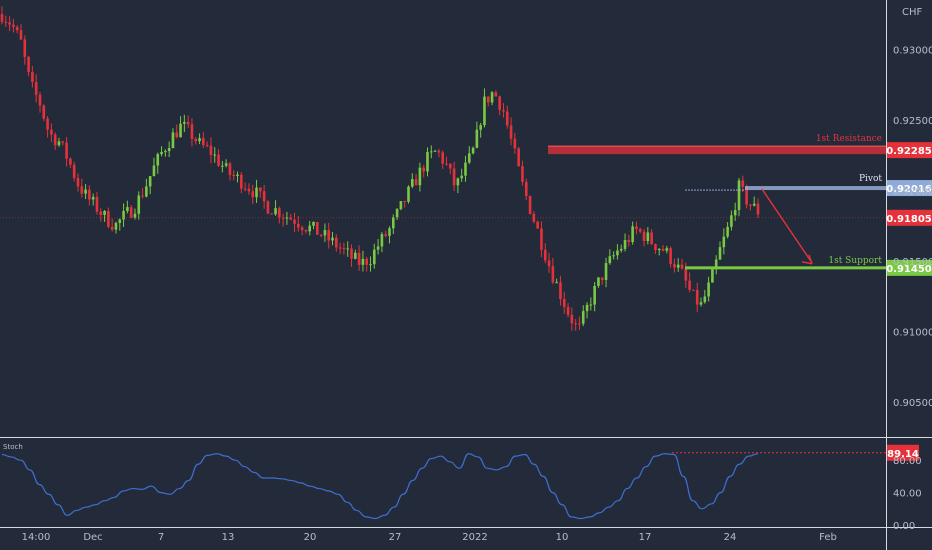 The height and width of the screenshot is (550, 932). I want to click on x-tick-label: 14:00, so click(36, 537).